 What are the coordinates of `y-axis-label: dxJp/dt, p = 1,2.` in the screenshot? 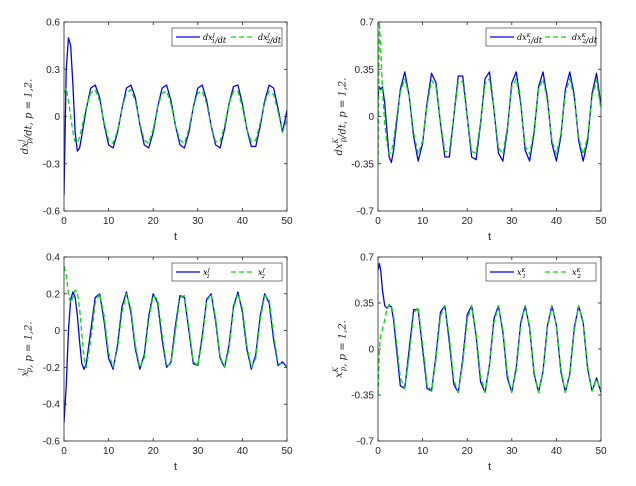 It's located at (26, 117).